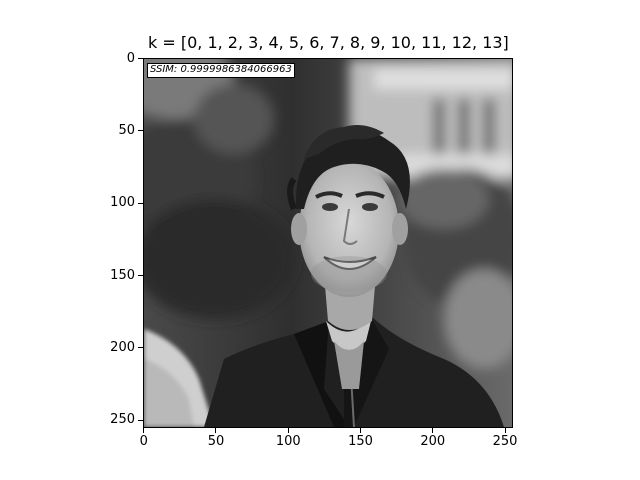 The height and width of the screenshot is (480, 640). Describe the element at coordinates (216, 441) in the screenshot. I see `x-tick-label: 50` at that location.